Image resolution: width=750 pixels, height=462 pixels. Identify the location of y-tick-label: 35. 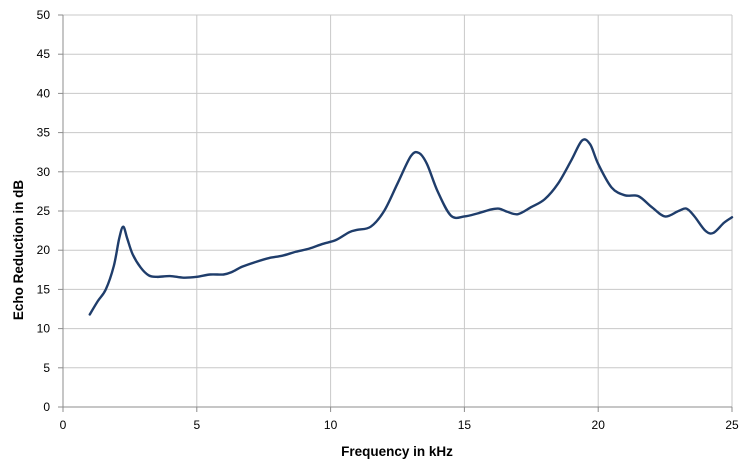
(44, 133).